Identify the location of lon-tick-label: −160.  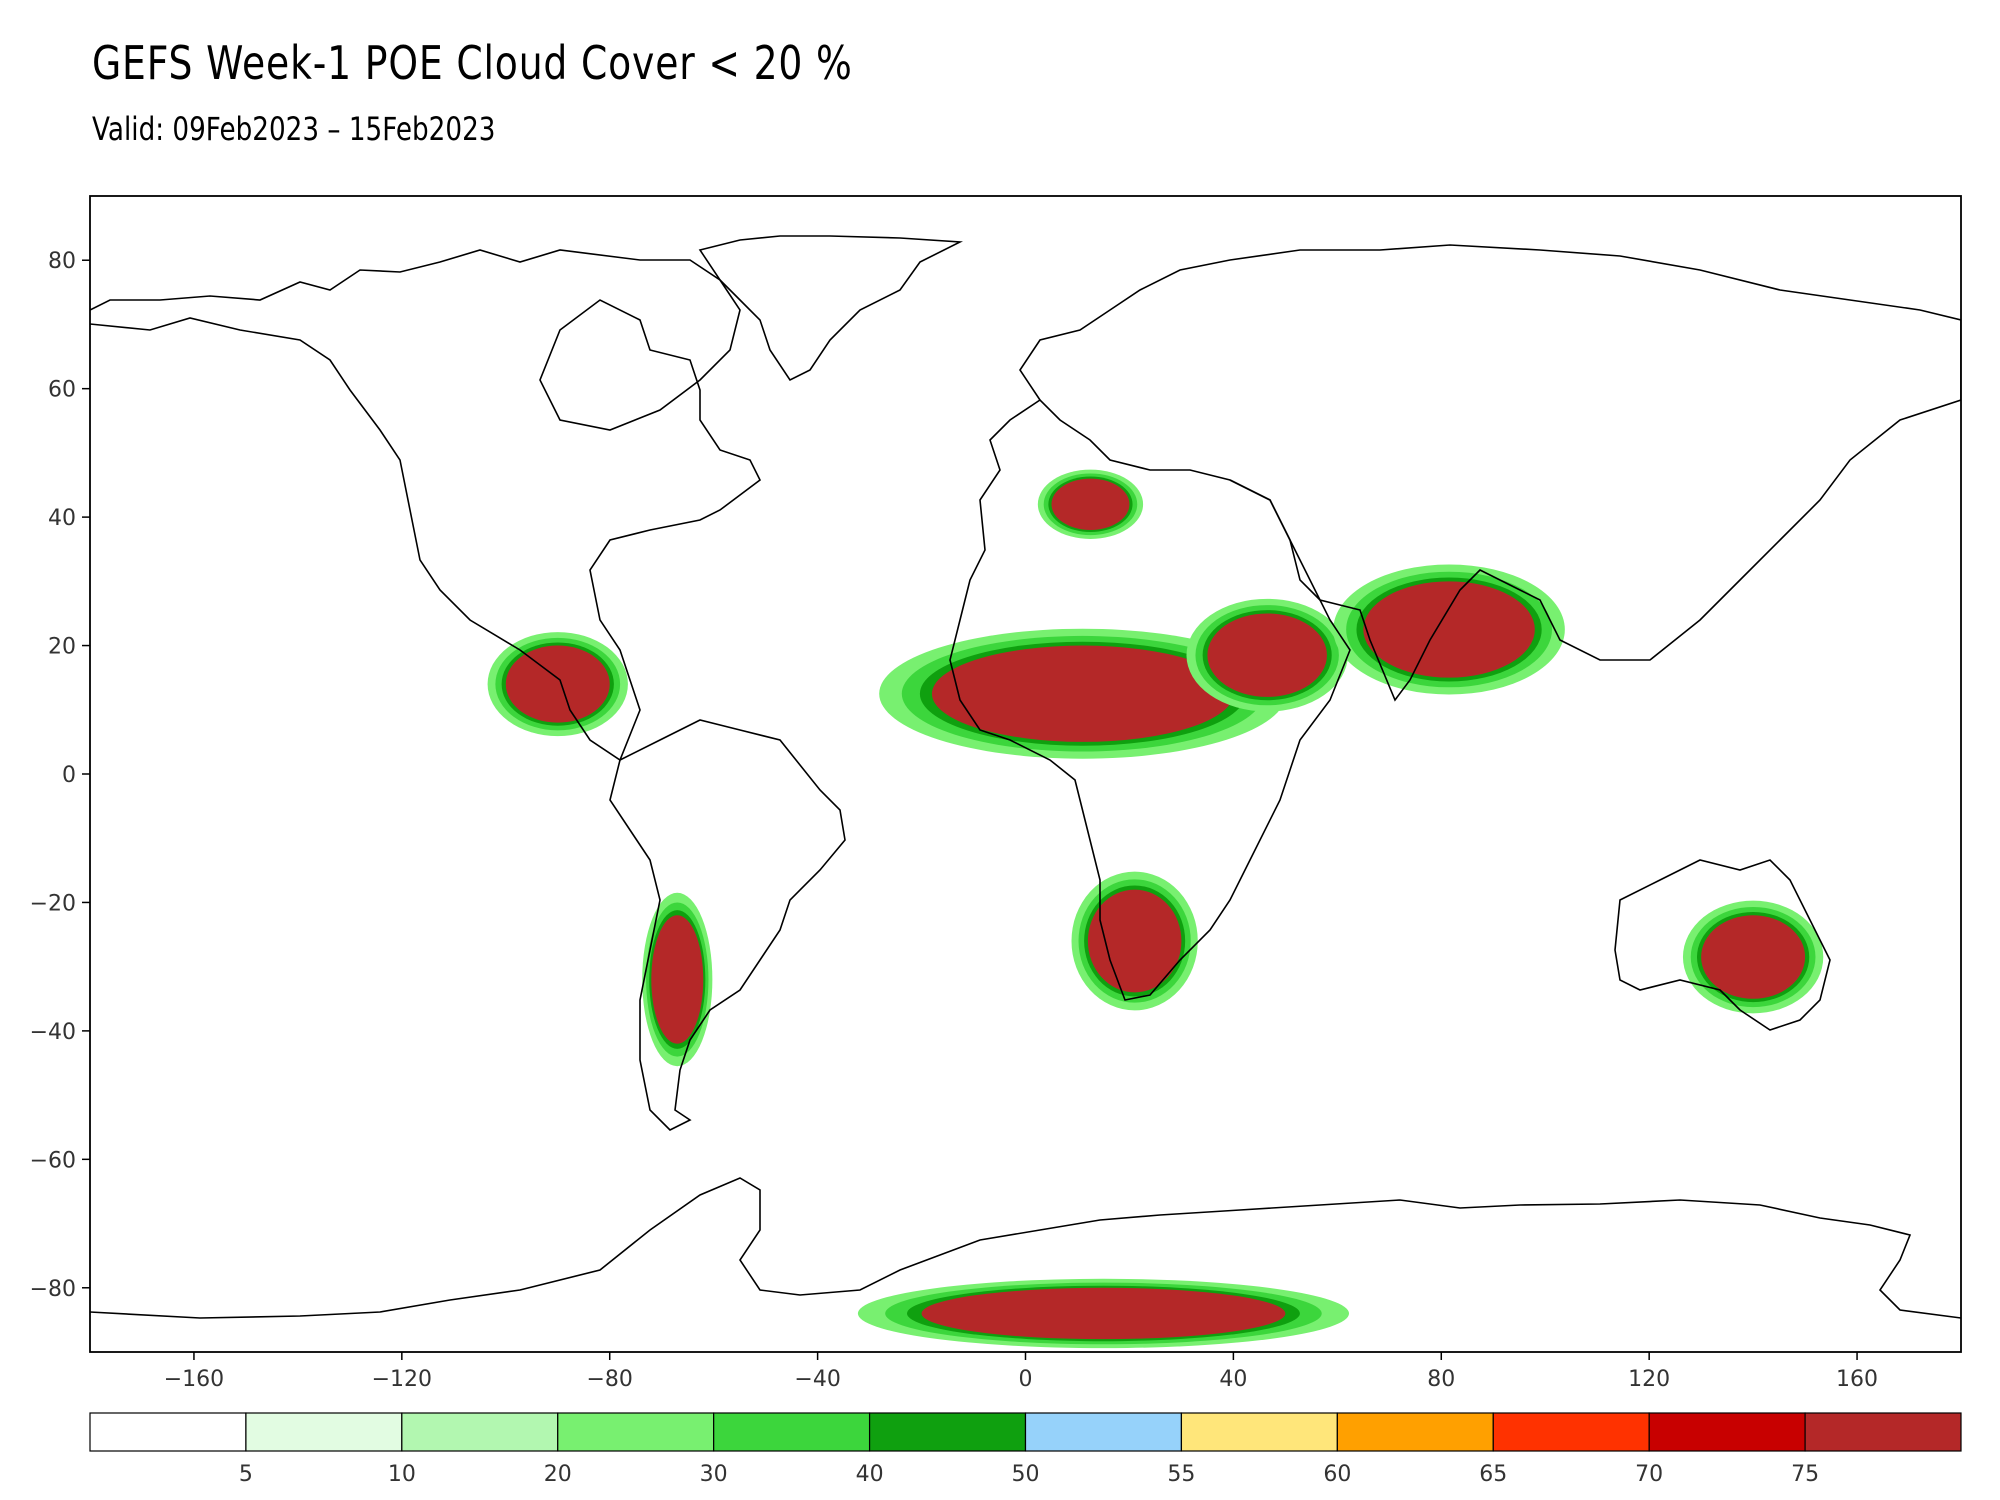
(194, 1379).